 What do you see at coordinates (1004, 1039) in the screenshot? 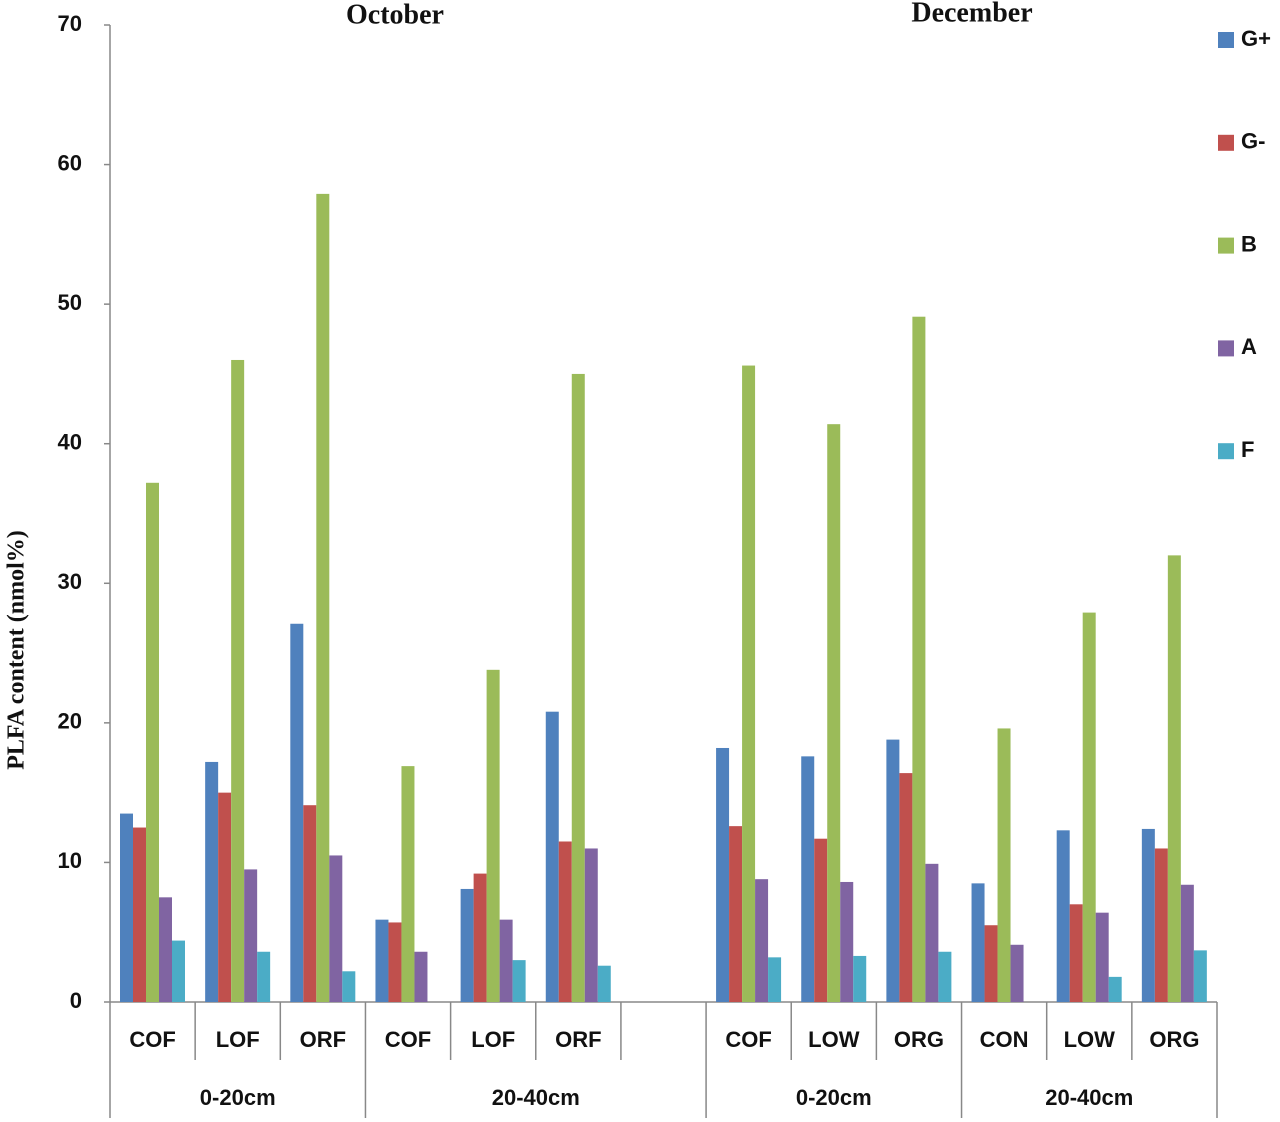
I see `x-tick-label: CON` at bounding box center [1004, 1039].